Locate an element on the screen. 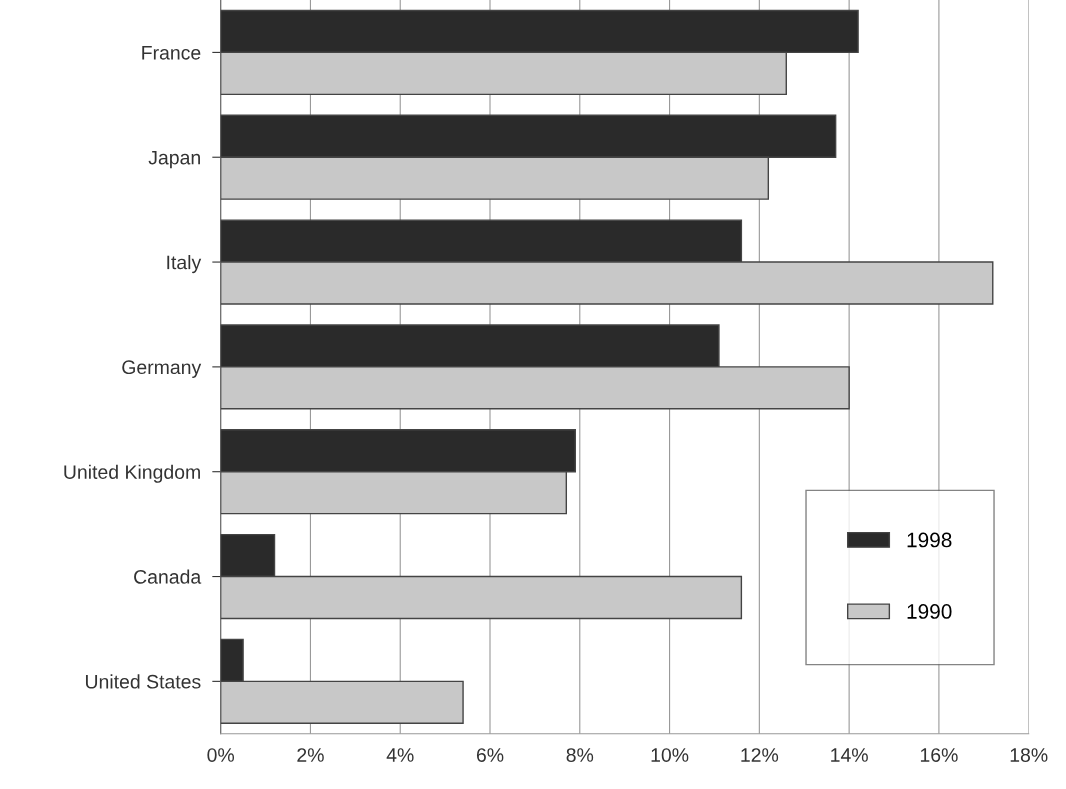 The width and height of the screenshot is (1066, 789). x-tick-label: 4% is located at coordinates (400, 755).